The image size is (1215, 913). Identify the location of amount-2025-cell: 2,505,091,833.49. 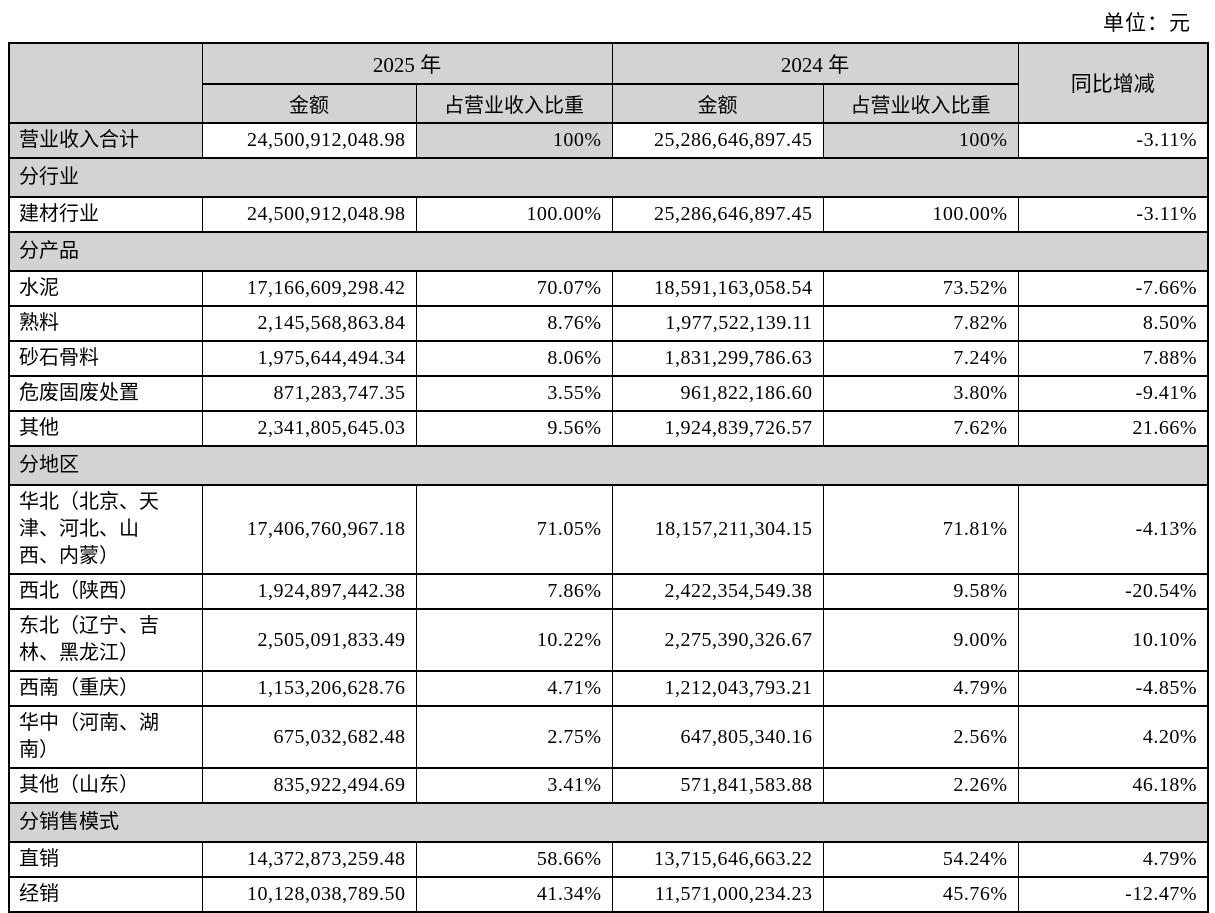
(309, 640).